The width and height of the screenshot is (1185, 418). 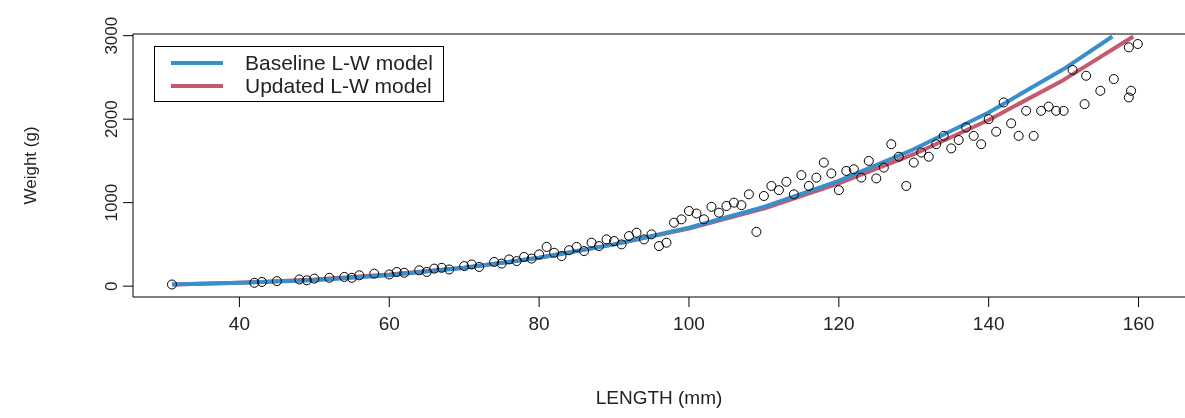 I want to click on x-tick-label: 100, so click(x=689, y=324).